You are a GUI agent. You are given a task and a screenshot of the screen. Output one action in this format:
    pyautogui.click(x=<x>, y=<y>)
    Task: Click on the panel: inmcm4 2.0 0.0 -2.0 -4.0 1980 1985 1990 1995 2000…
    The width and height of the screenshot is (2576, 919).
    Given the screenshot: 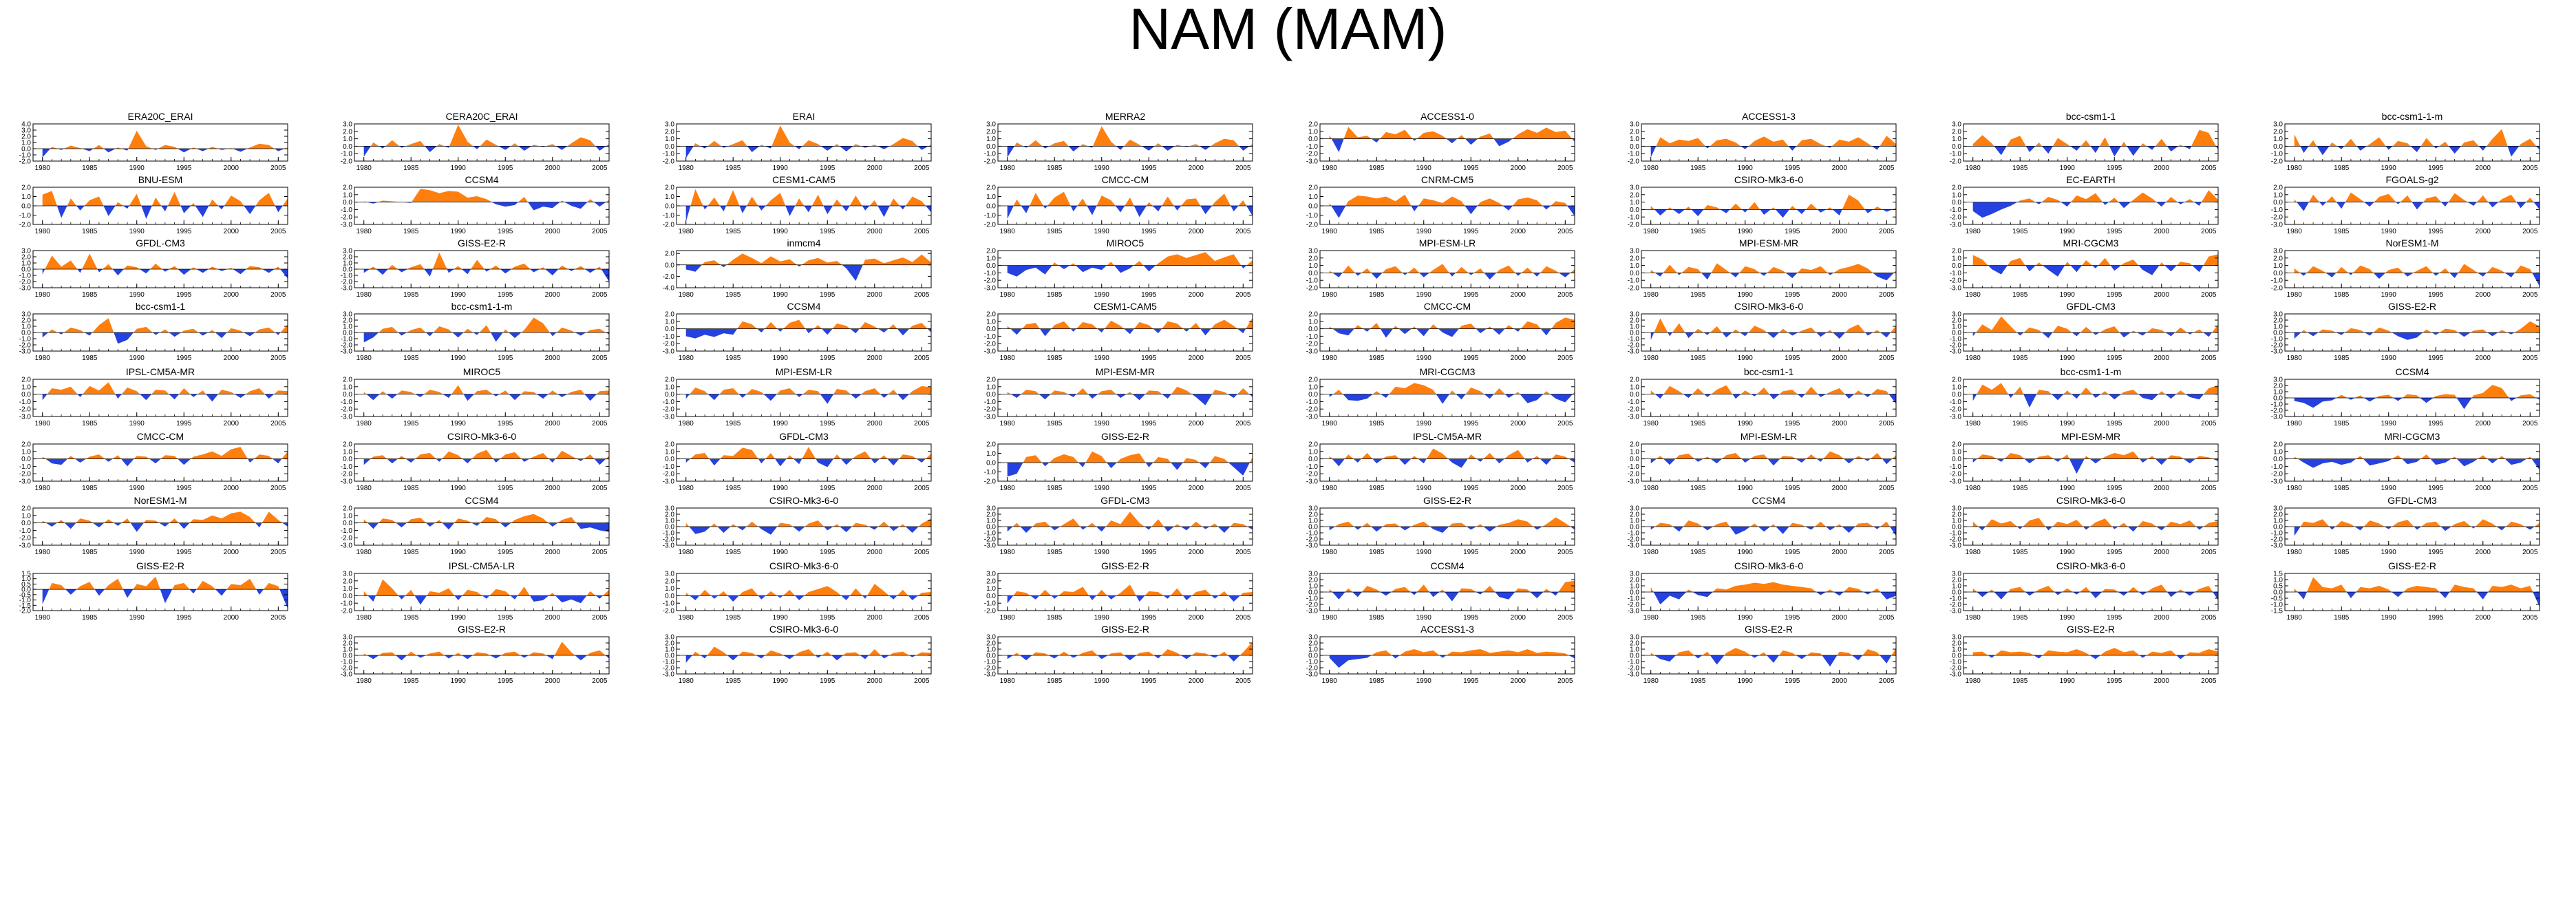 What is the action you would take?
    pyautogui.click(x=797, y=268)
    